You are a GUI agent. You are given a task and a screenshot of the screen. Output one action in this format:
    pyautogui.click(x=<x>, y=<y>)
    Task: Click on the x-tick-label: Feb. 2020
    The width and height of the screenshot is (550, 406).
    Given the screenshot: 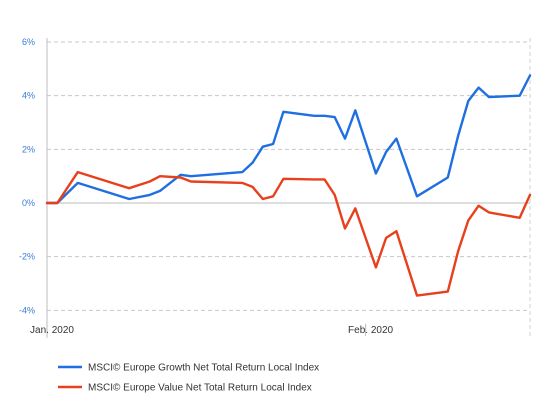 What is the action you would take?
    pyautogui.click(x=370, y=330)
    